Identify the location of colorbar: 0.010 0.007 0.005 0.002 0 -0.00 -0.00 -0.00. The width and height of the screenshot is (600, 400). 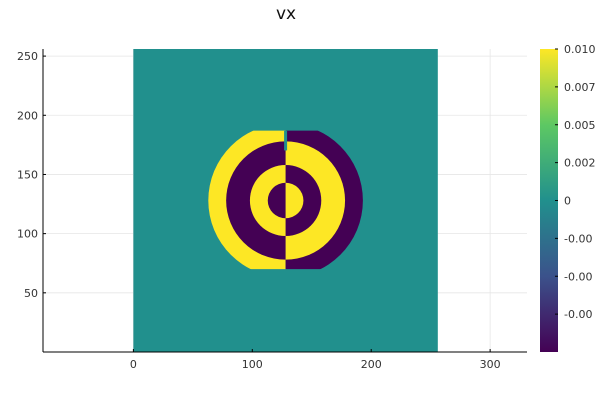
(568, 197).